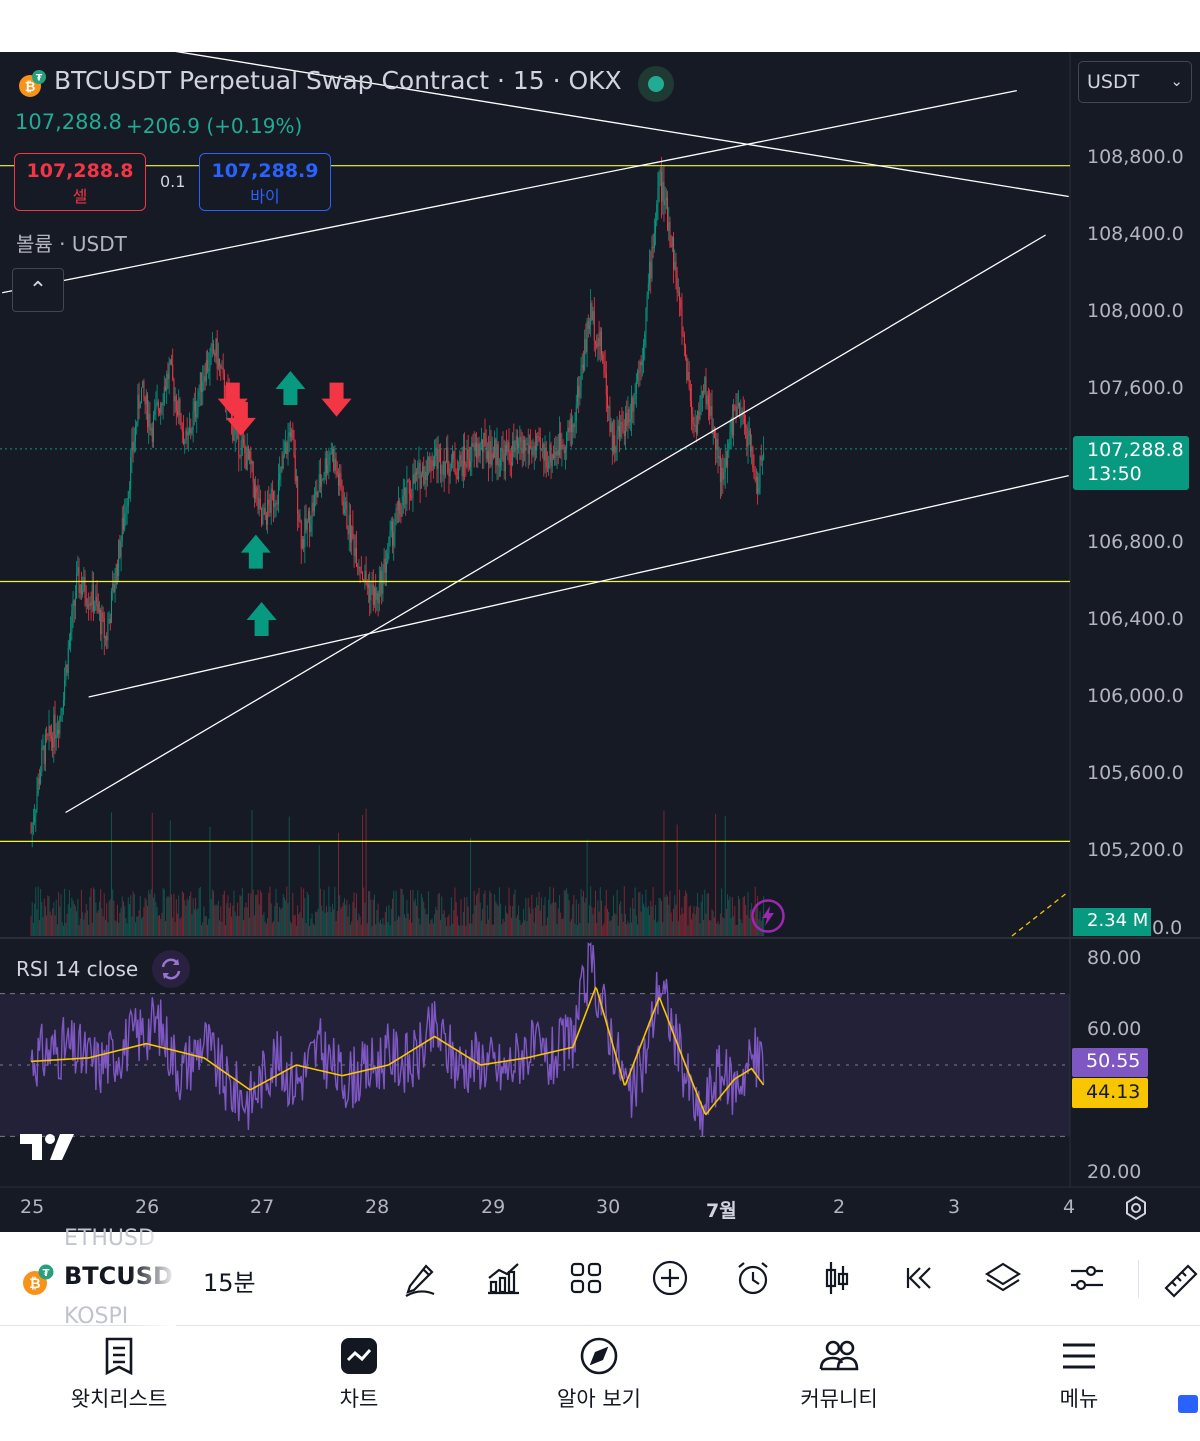 This screenshot has height=1441, width=1200. What do you see at coordinates (503, 1278) in the screenshot?
I see `indicators-icon` at bounding box center [503, 1278].